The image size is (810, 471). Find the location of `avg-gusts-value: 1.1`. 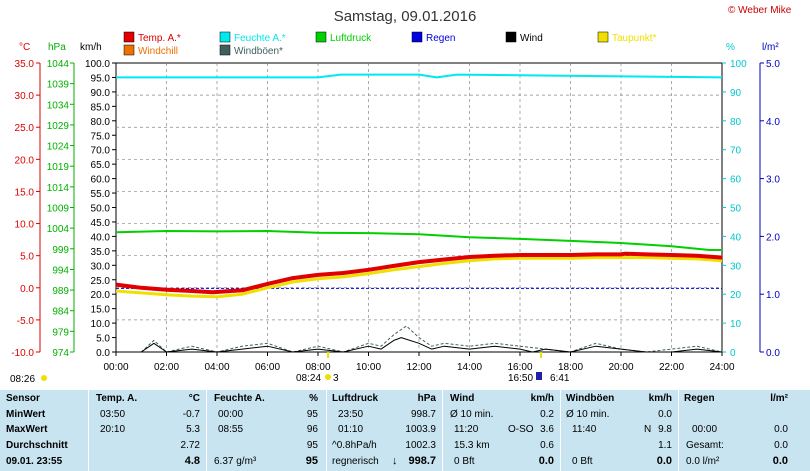

avg-gusts-value: 1.1 is located at coordinates (665, 445).